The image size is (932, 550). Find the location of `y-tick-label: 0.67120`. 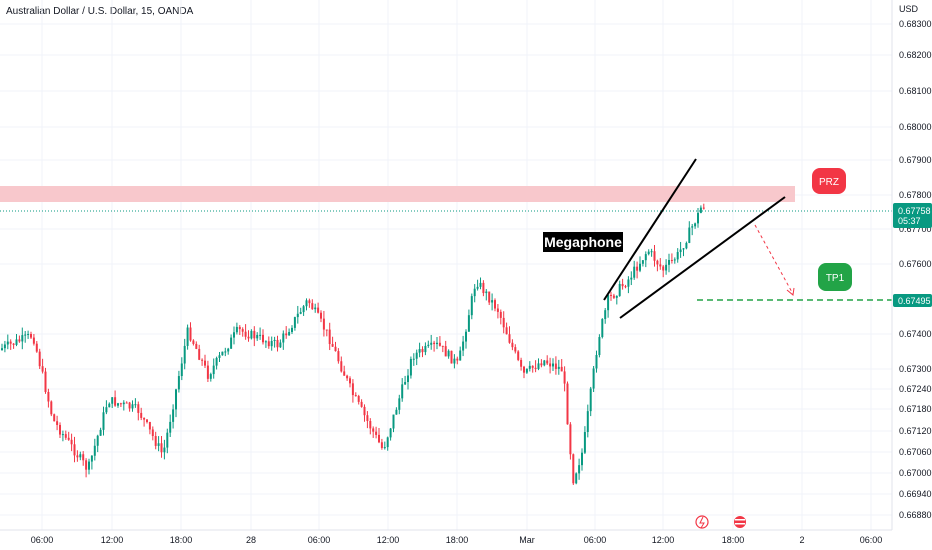

y-tick-label: 0.67120 is located at coordinates (915, 431).